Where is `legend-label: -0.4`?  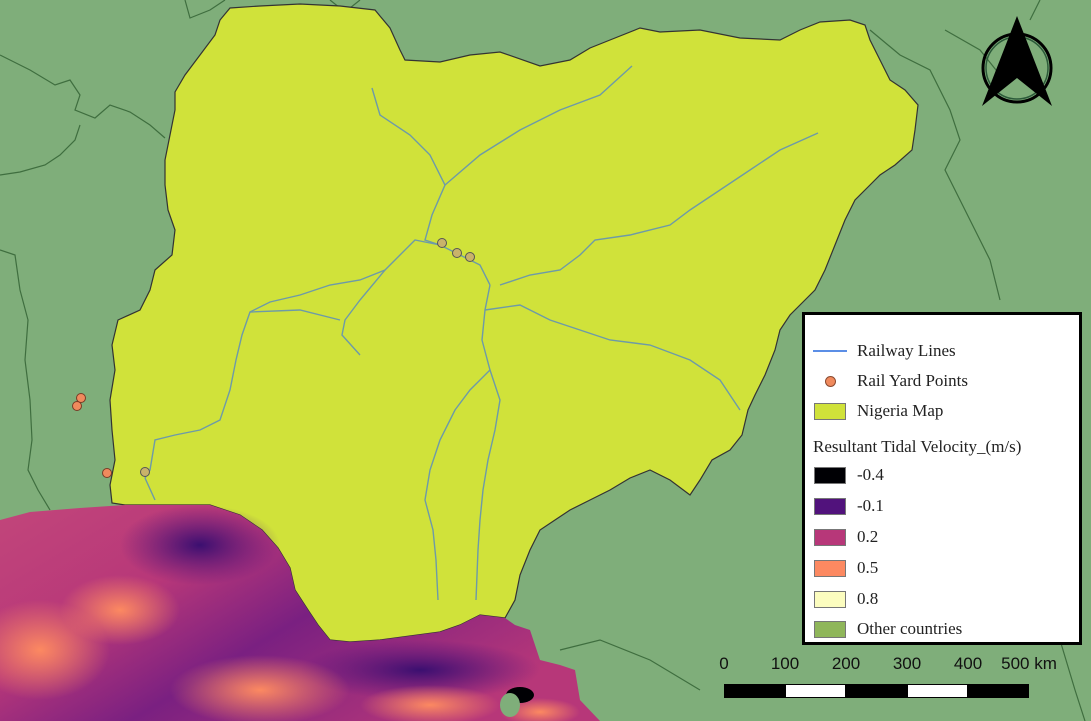 legend-label: -0.4 is located at coordinates (870, 474).